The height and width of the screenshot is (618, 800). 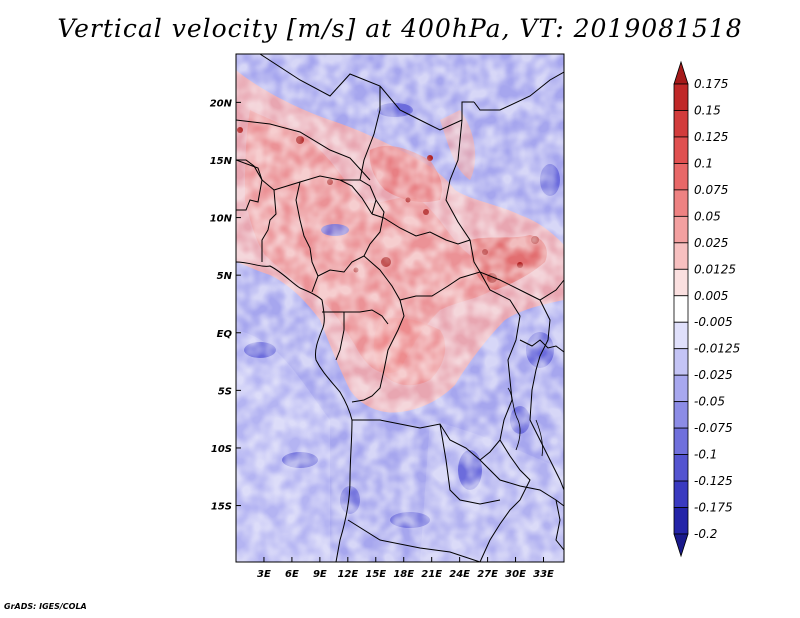 What do you see at coordinates (711, 243) in the screenshot?
I see `colorbar-label: 0.025` at bounding box center [711, 243].